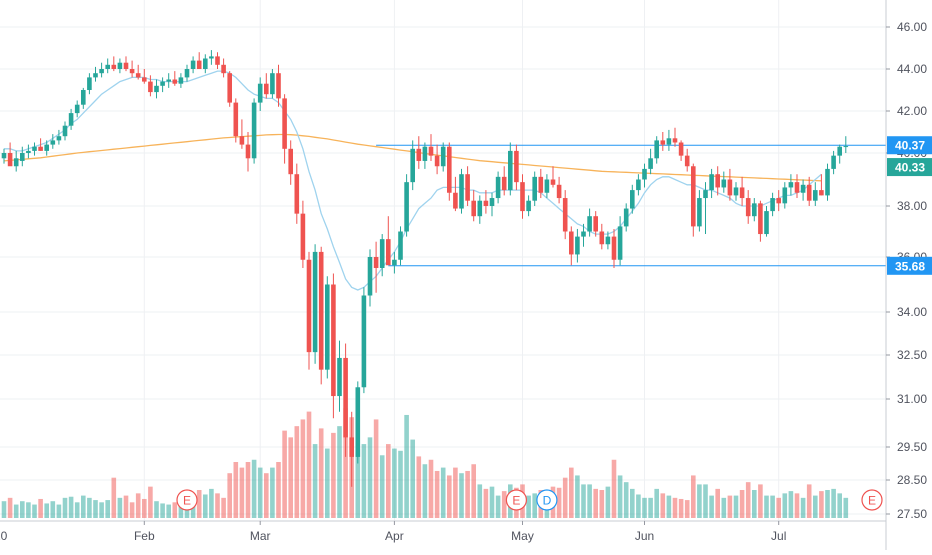  I want to click on dividend-marker: D, so click(547, 500).